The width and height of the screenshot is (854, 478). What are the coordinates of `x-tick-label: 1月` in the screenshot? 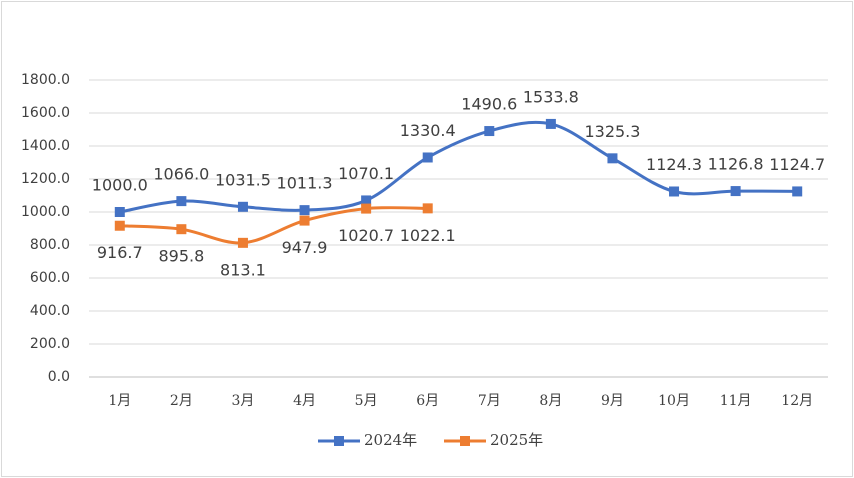 It's located at (119, 401).